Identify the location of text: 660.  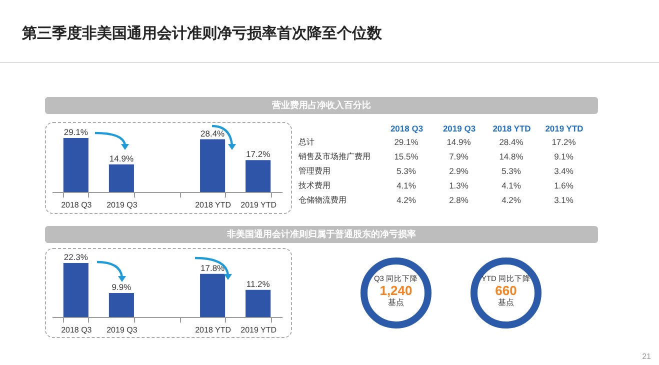
(506, 290).